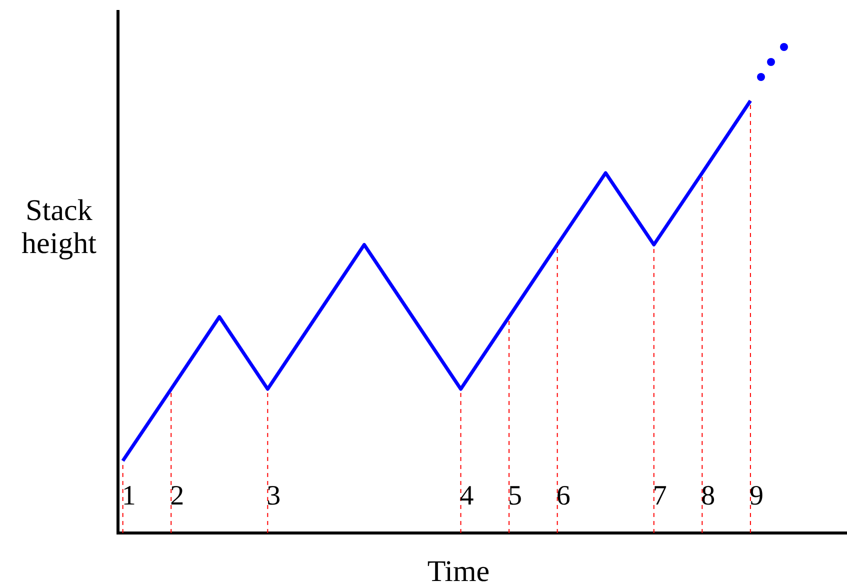 The image size is (847, 588). Describe the element at coordinates (467, 496) in the screenshot. I see `x-tick-label: 4` at that location.